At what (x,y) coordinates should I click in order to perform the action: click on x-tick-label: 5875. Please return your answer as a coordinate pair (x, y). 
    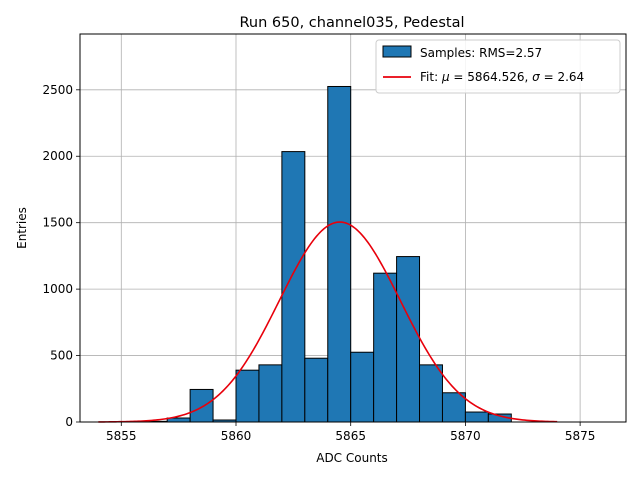
    Looking at the image, I should click on (580, 436).